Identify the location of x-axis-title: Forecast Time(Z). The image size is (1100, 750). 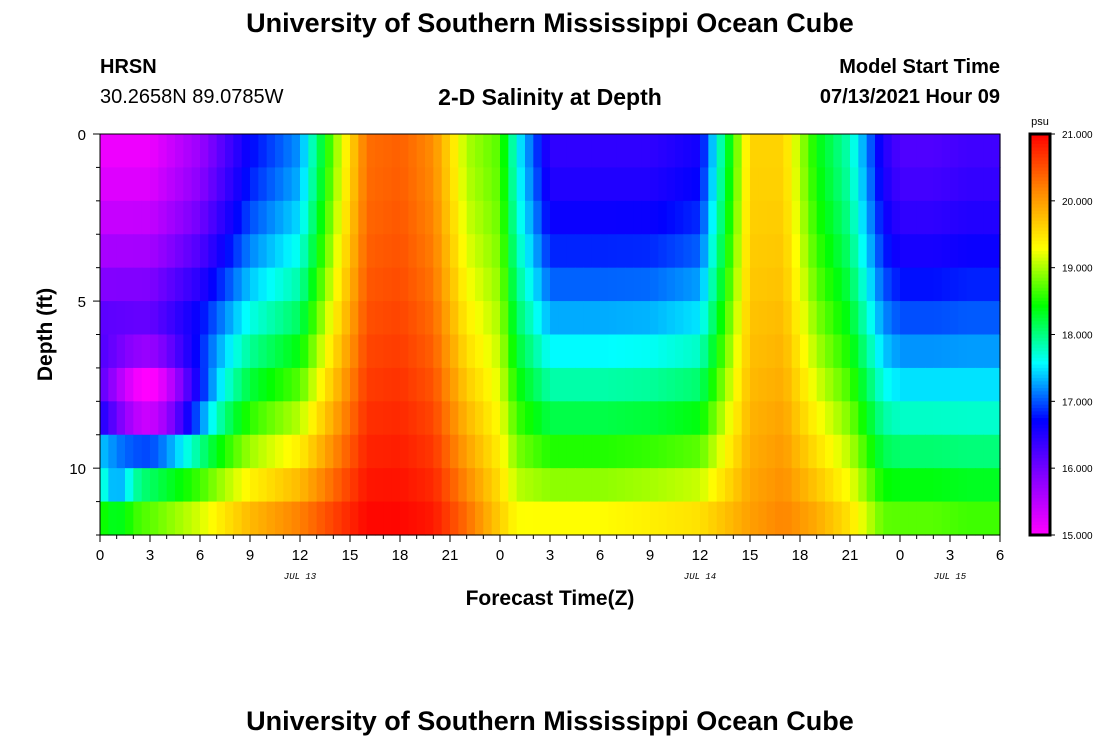
(550, 598).